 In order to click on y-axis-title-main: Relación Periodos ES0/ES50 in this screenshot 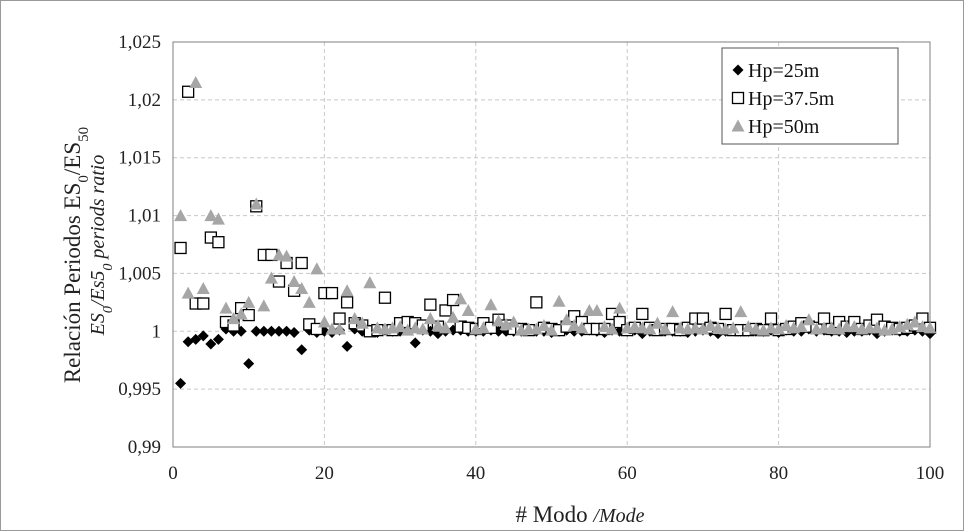, I will do `click(76, 255)`.